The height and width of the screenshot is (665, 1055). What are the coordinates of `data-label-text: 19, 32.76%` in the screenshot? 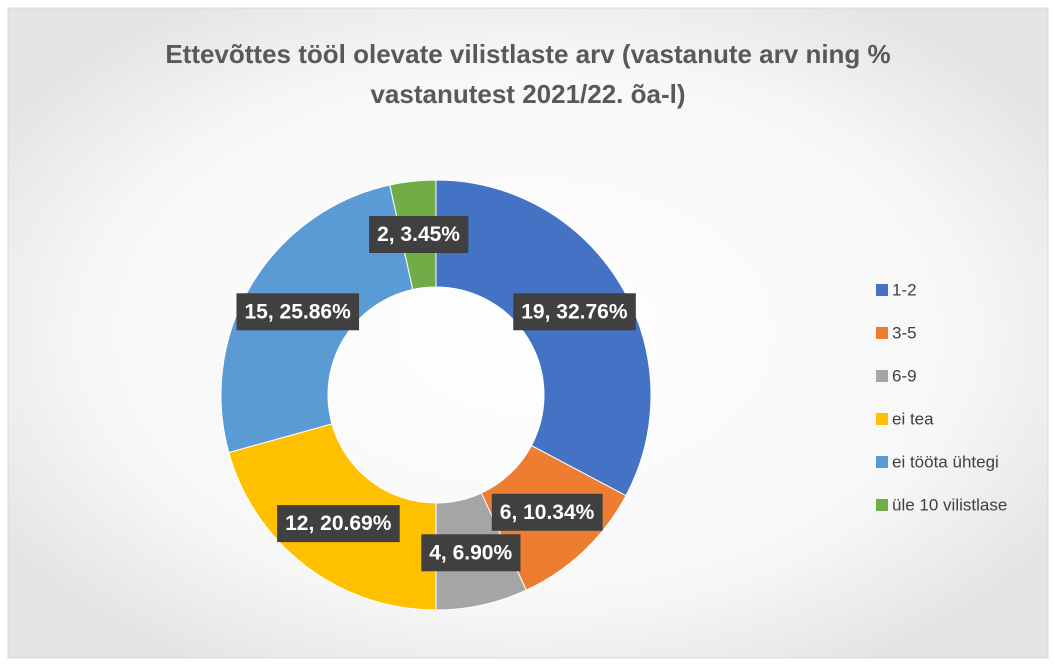 It's located at (574, 311).